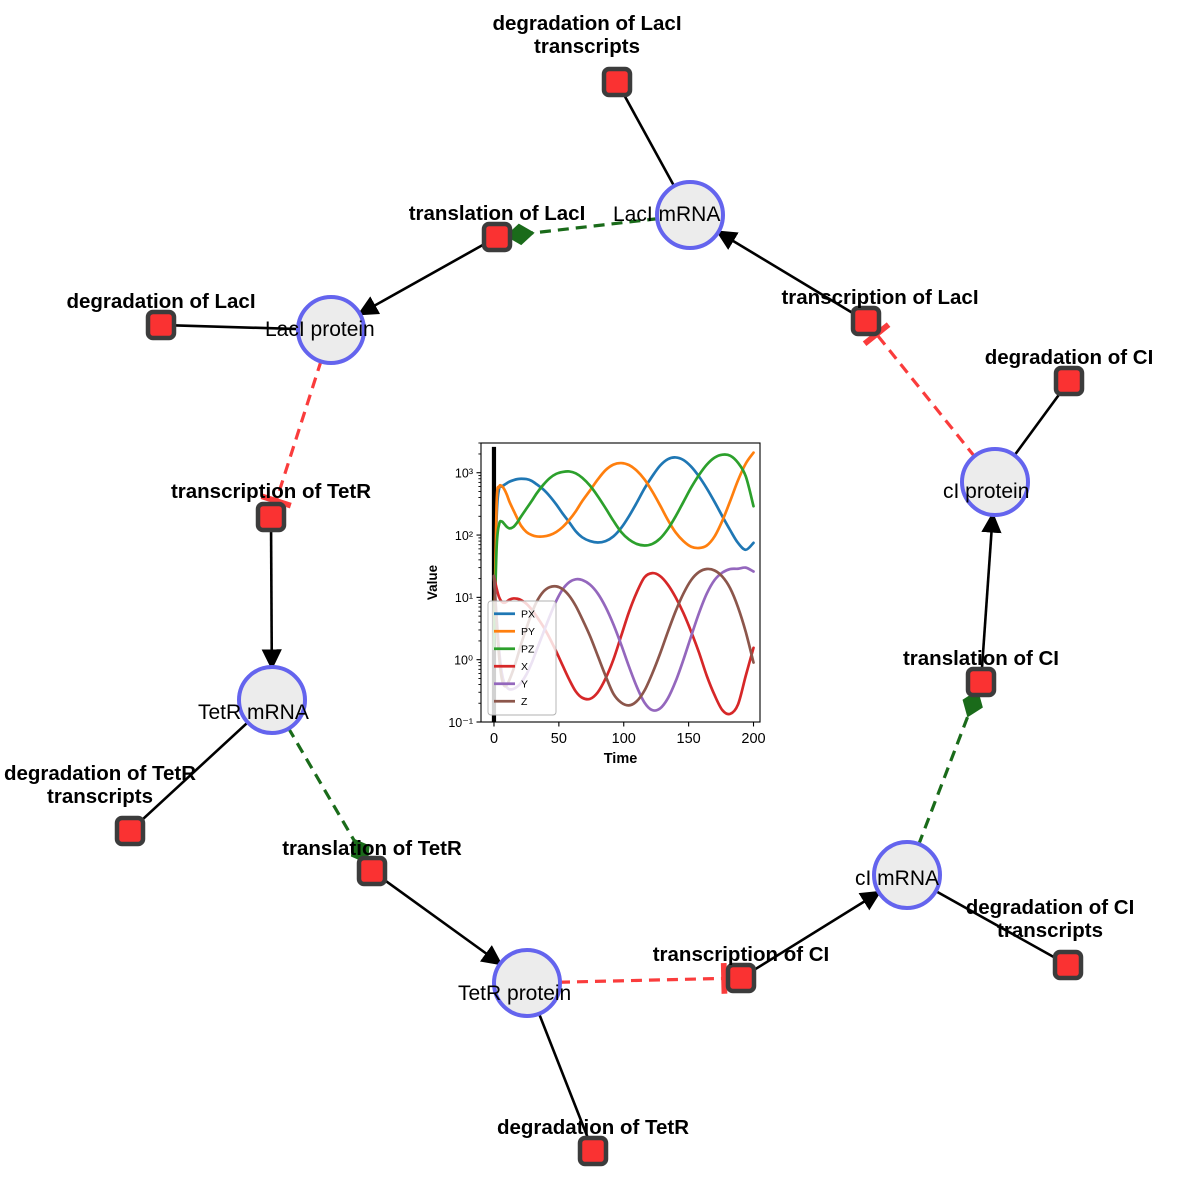 The width and height of the screenshot is (1189, 1200). Describe the element at coordinates (320, 329) in the screenshot. I see `place-label-laci_protein: LacI protein` at that location.